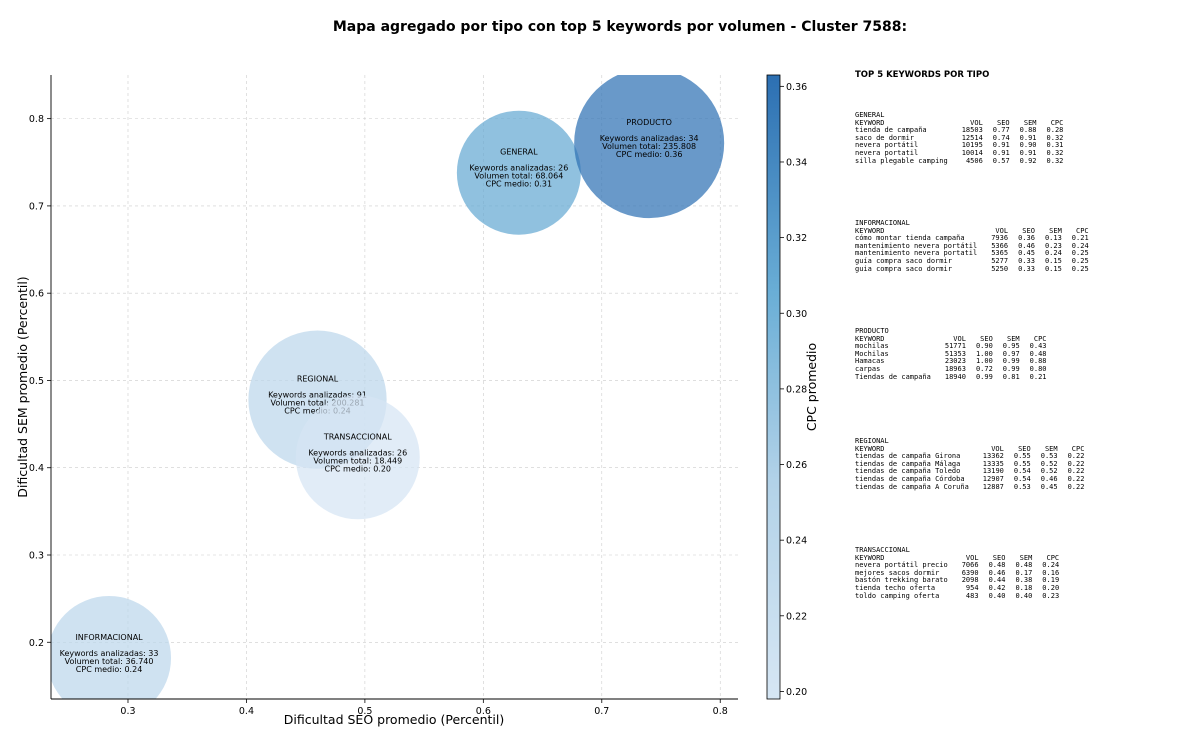 The image size is (1200, 745). I want to click on colorbar-tick-label: 0.32, so click(796, 238).